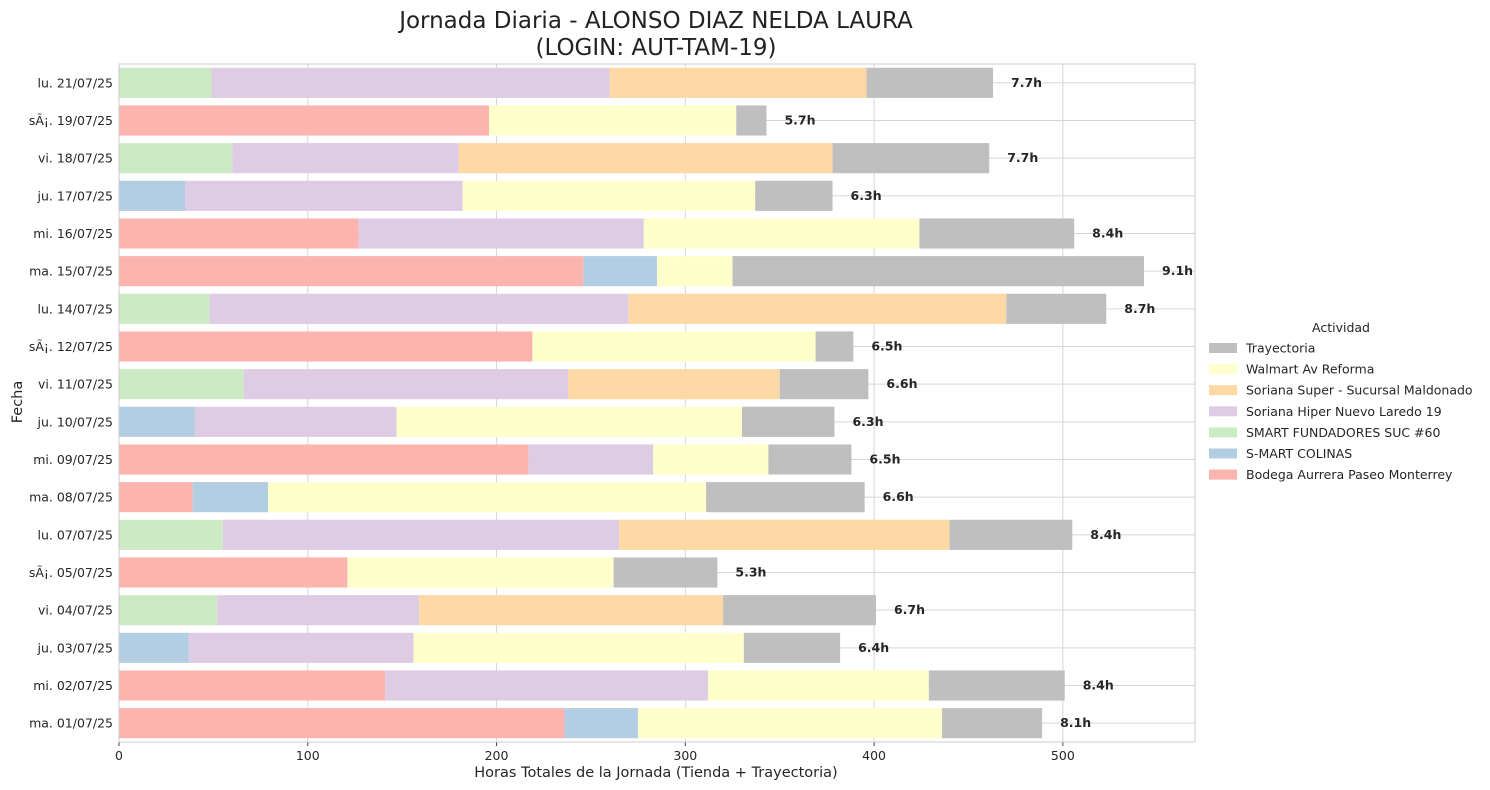 This screenshot has height=790, width=1490. What do you see at coordinates (75, 195) in the screenshot?
I see `y-tick-label: ju. 17/07/25` at bounding box center [75, 195].